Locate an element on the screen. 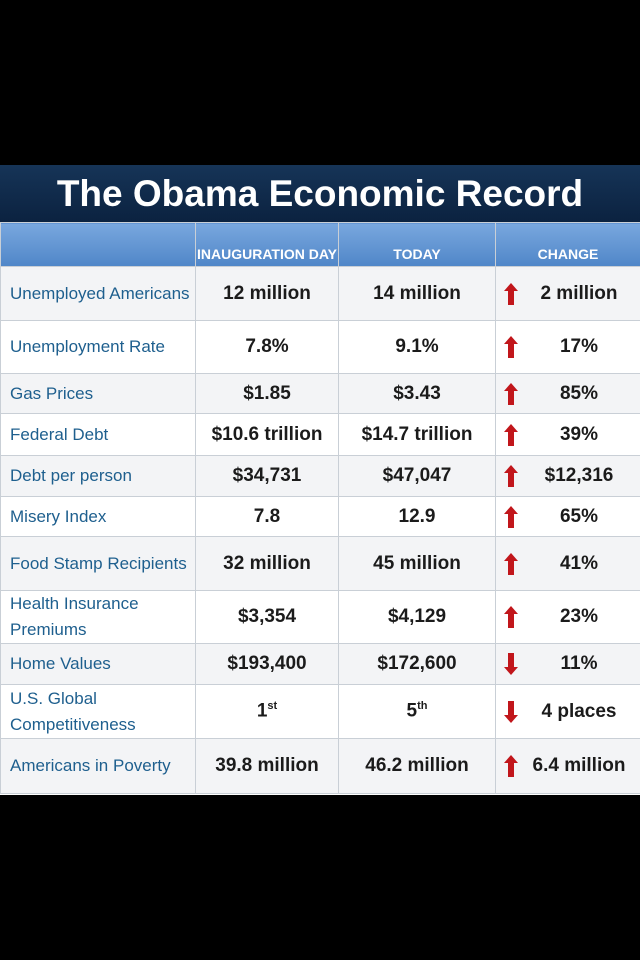 The image size is (640, 960). change-cell: $12,316 is located at coordinates (567, 476).